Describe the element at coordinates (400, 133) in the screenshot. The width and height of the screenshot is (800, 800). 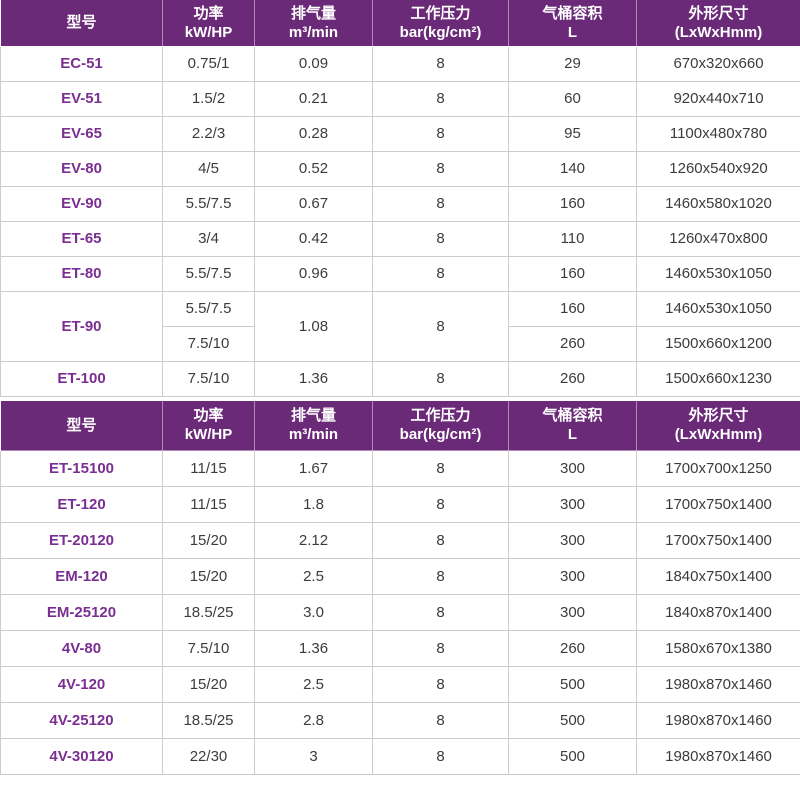
I see `table-row: EV-65 2.2/3 0.28 8 95 1100x480x780` at that location.